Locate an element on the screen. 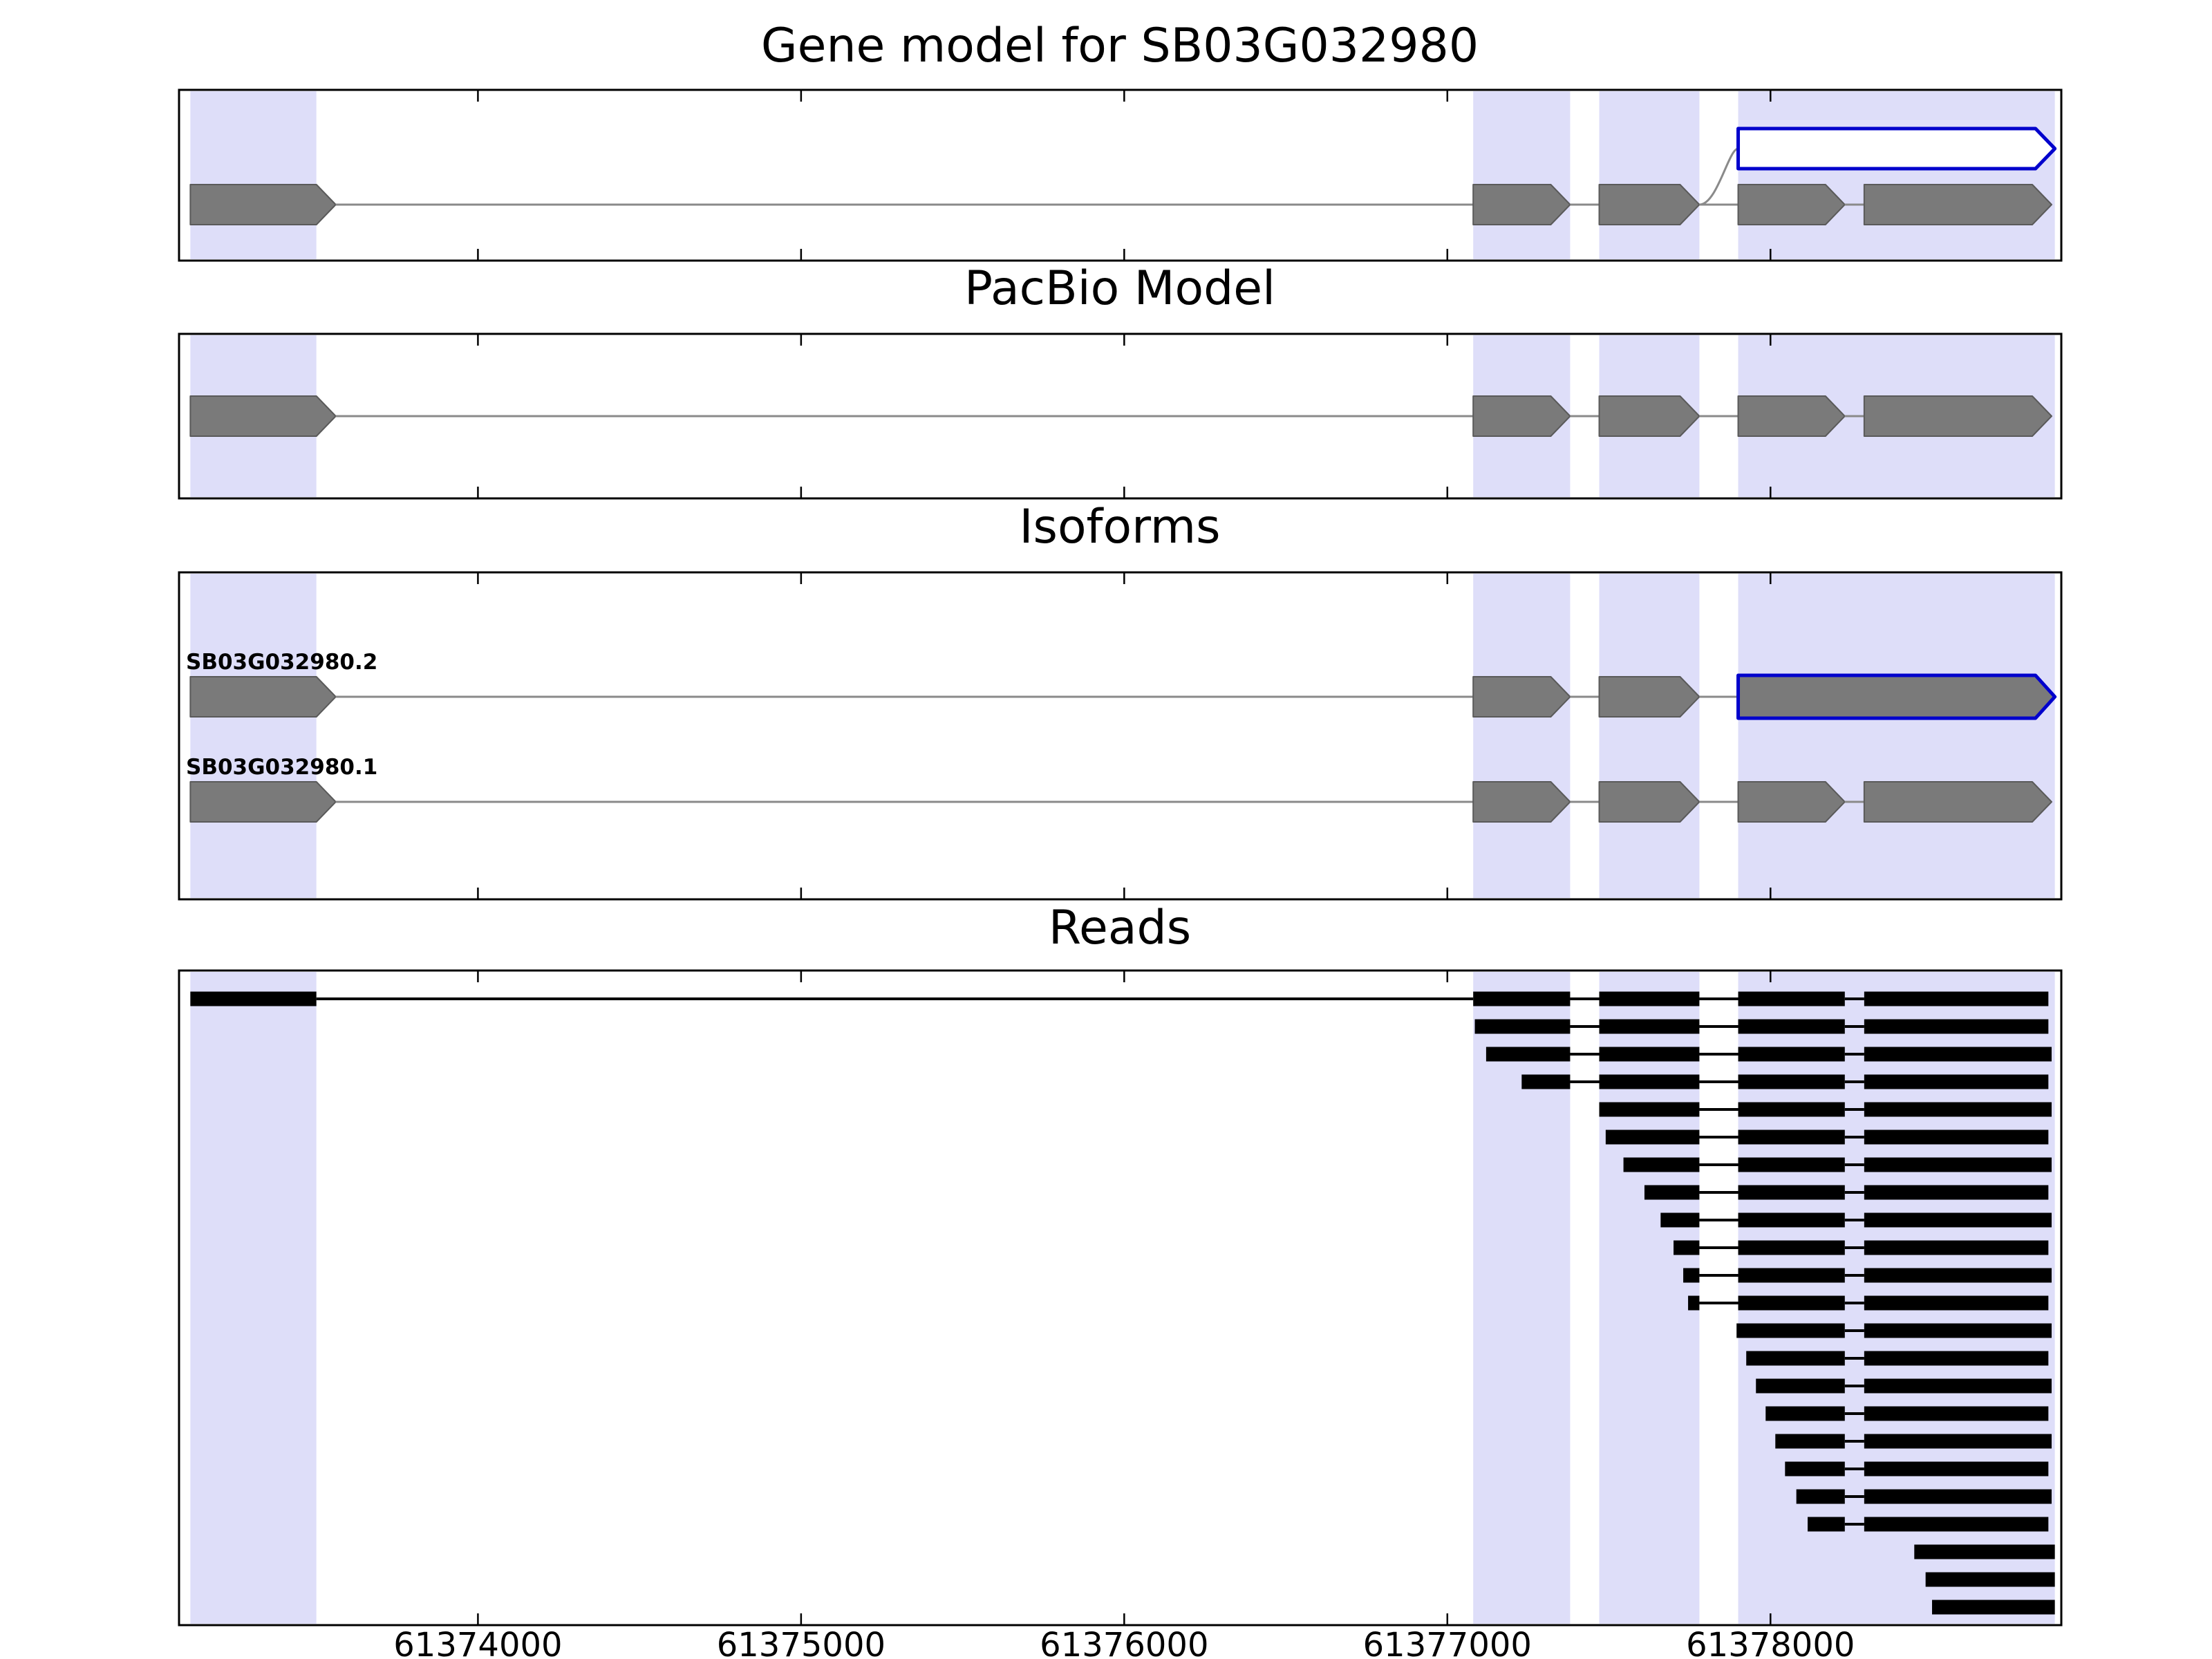 The image size is (2212, 1659). gene-model-panel-frame is located at coordinates (1120, 175).